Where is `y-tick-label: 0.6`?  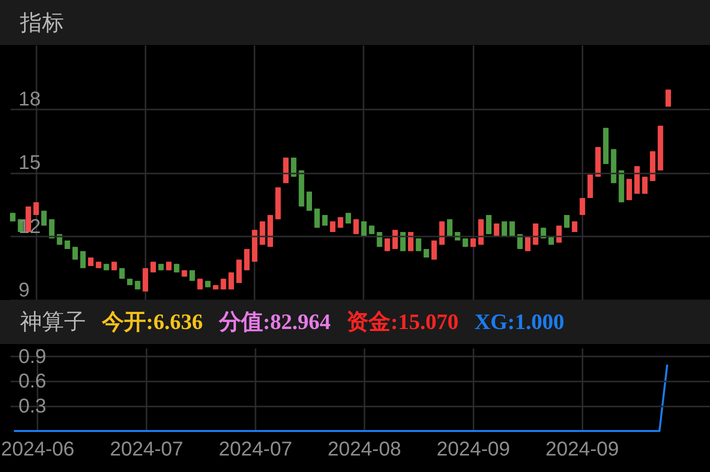 y-tick-label: 0.6 is located at coordinates (32, 381).